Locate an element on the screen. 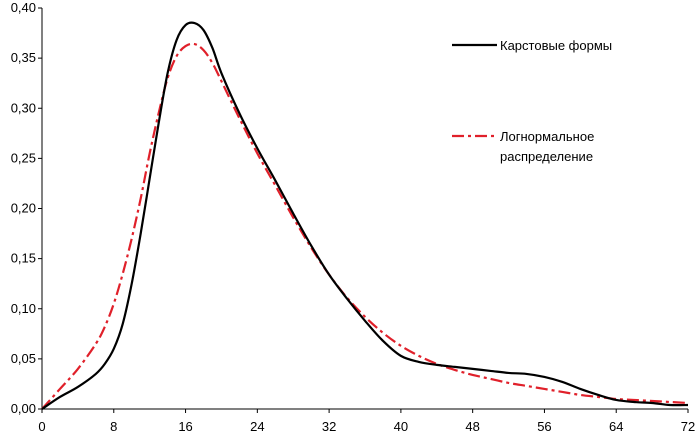 The width and height of the screenshot is (699, 438). y-tick-label: 0,10 is located at coordinates (23, 308).